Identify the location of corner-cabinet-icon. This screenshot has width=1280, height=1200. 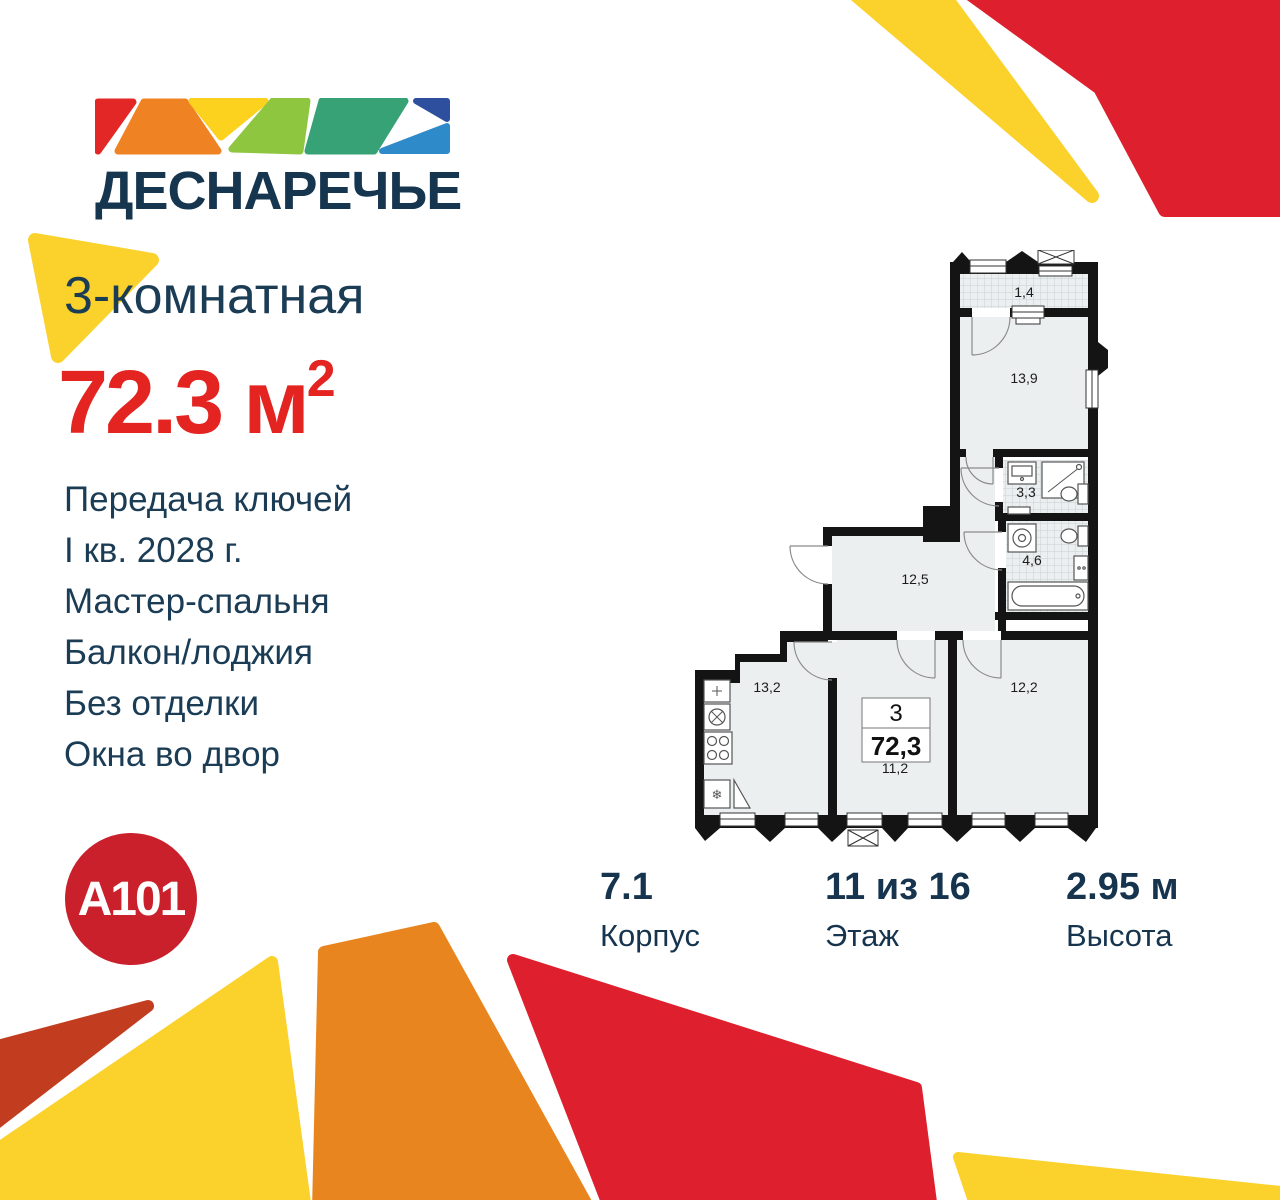
(742, 793).